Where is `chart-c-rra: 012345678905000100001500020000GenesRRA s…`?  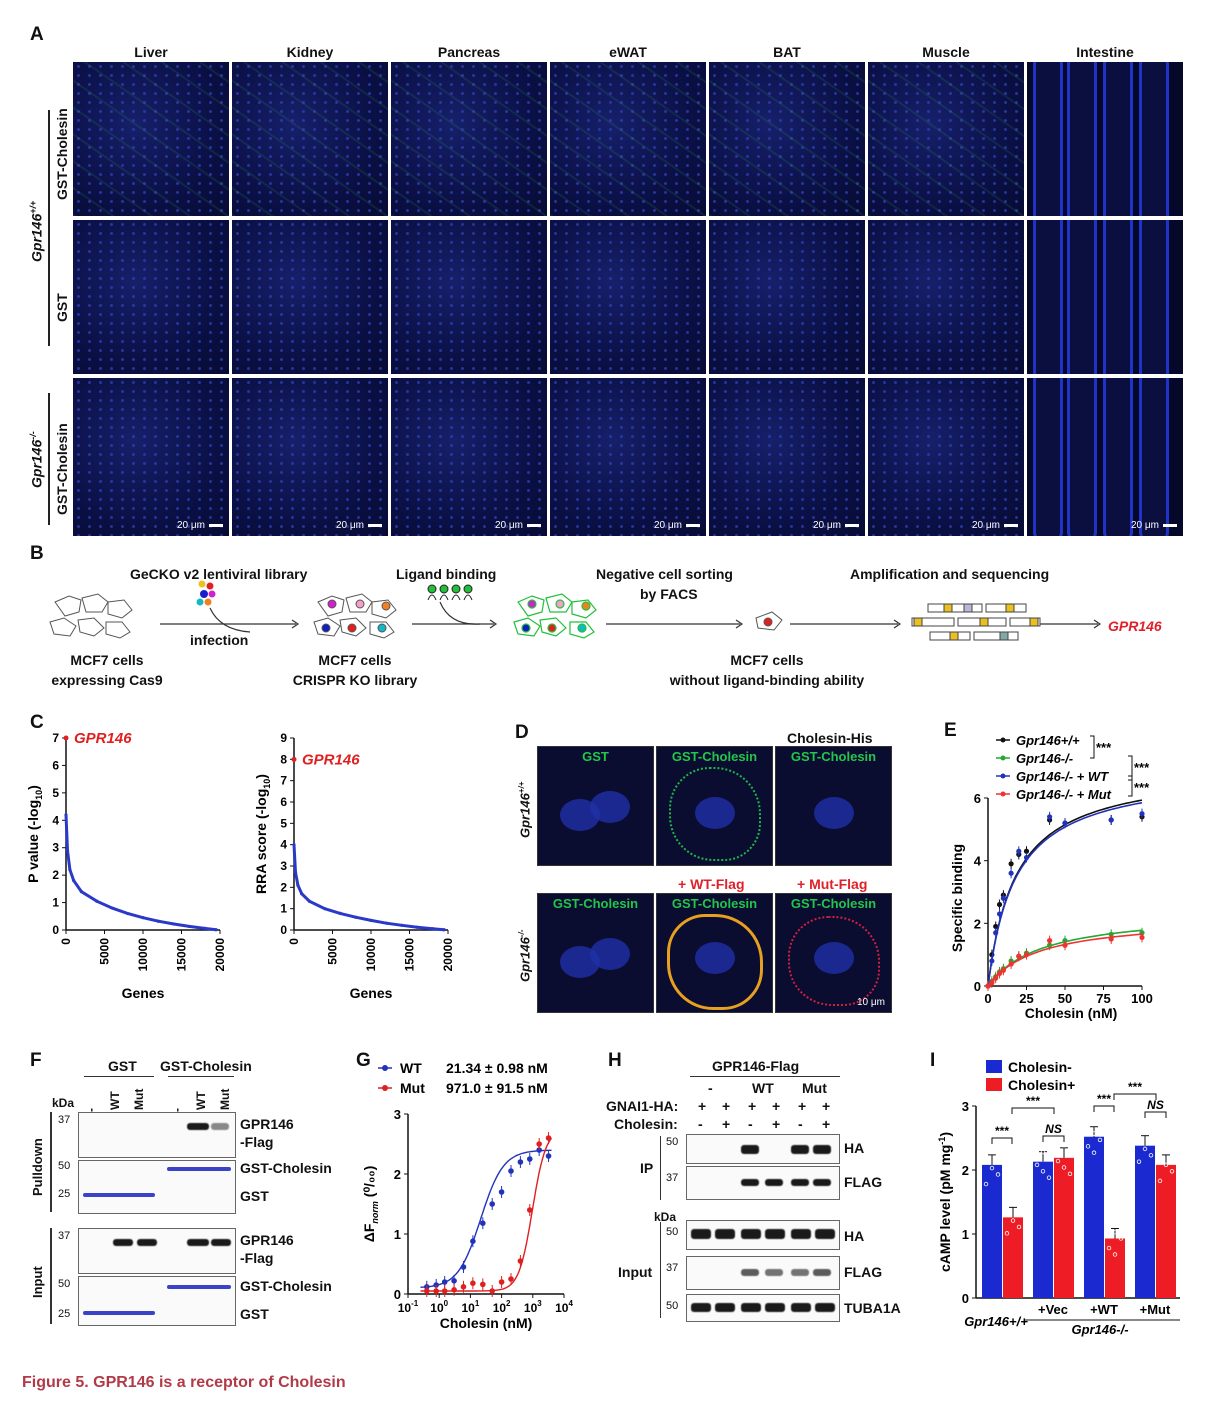 chart-c-rra: 012345678905000100001500020000GenesRRA s… is located at coordinates (357, 869).